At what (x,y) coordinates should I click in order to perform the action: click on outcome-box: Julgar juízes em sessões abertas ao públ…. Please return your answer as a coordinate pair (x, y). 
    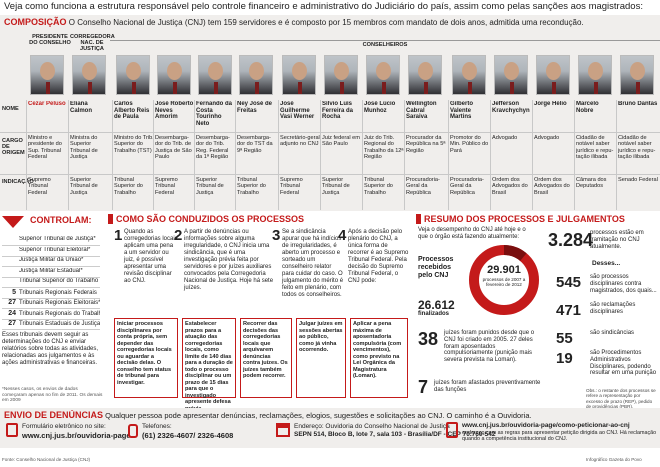
    Looking at the image, I should click on (321, 358).